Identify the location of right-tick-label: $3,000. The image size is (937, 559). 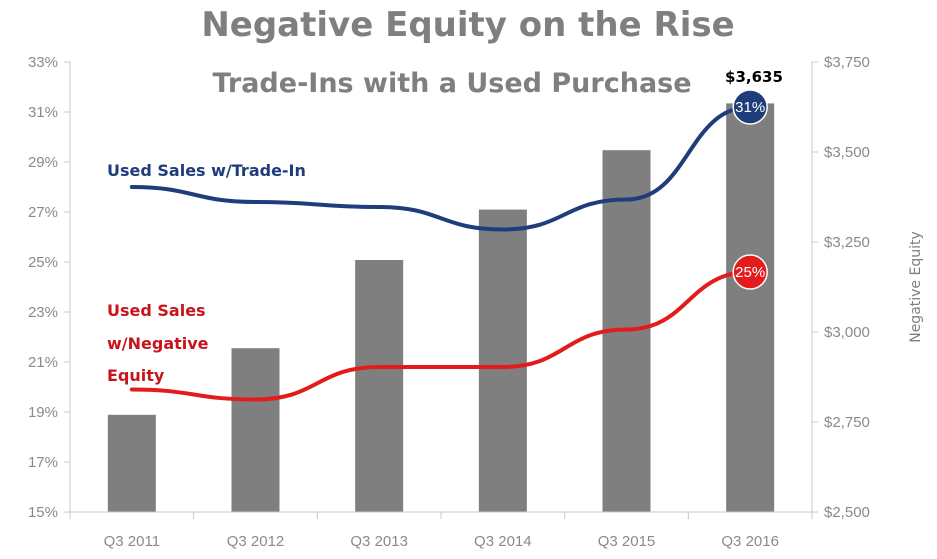
(847, 332).